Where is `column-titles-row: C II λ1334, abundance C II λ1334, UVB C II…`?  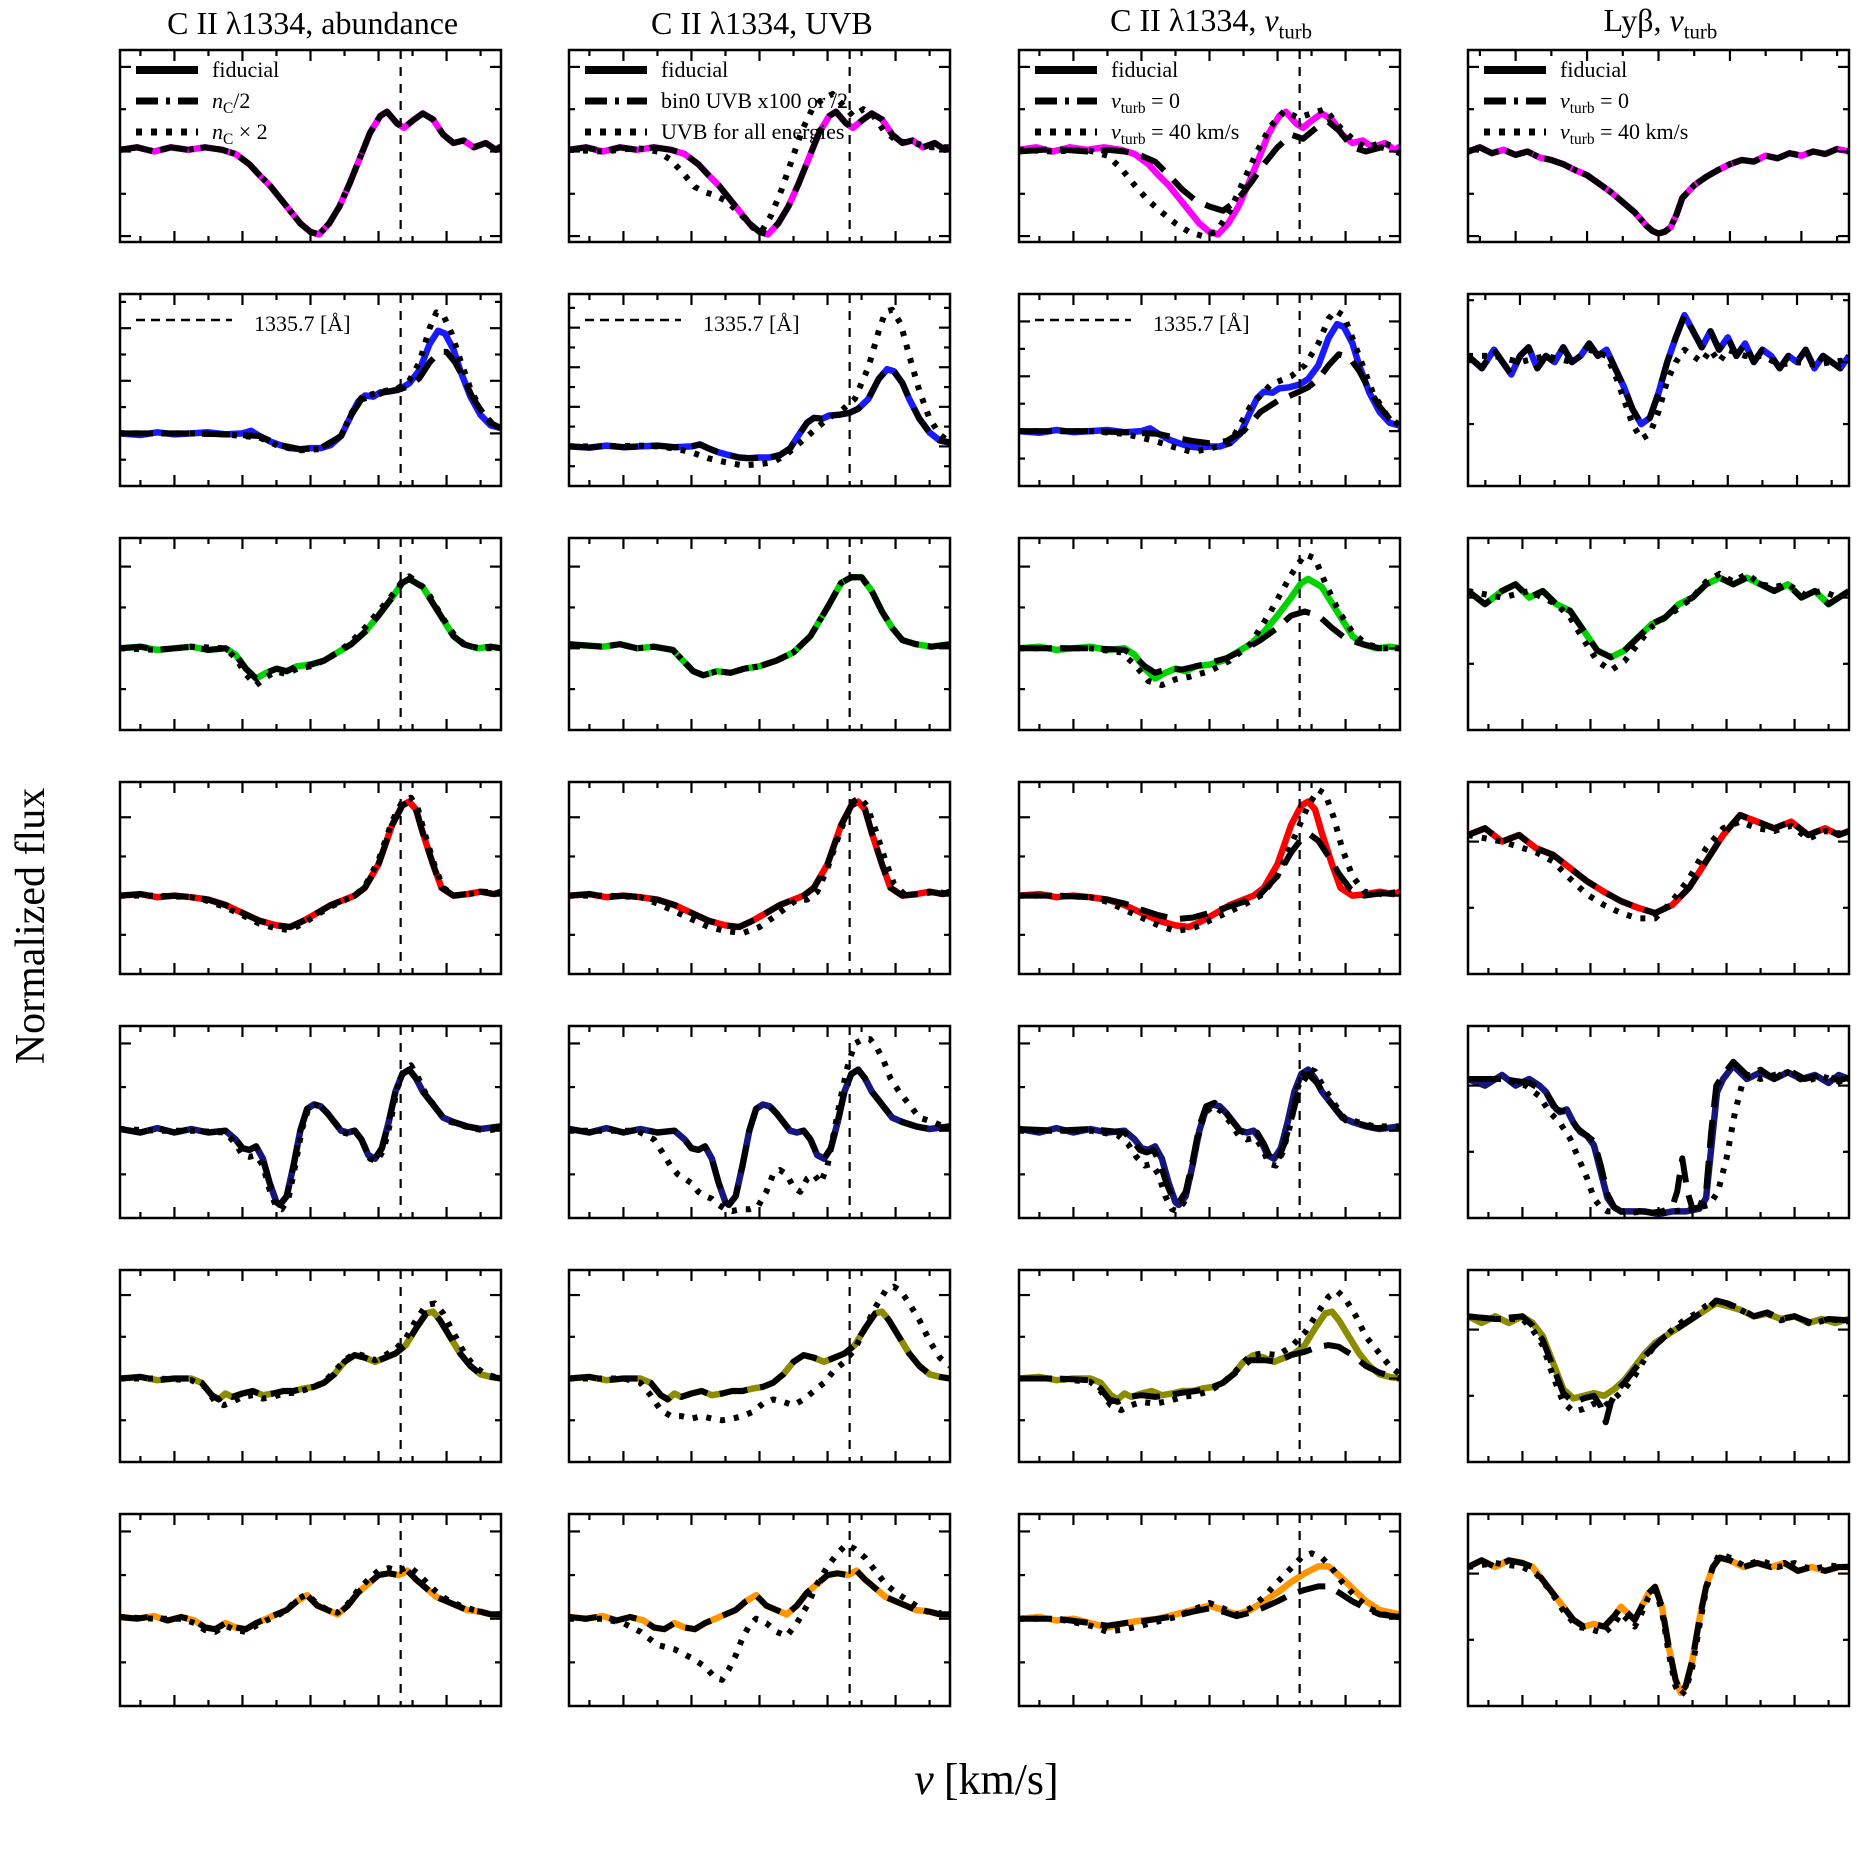 column-titles-row: C II λ1334, abundance C II λ1334, UVB C II… is located at coordinates (960, 23).